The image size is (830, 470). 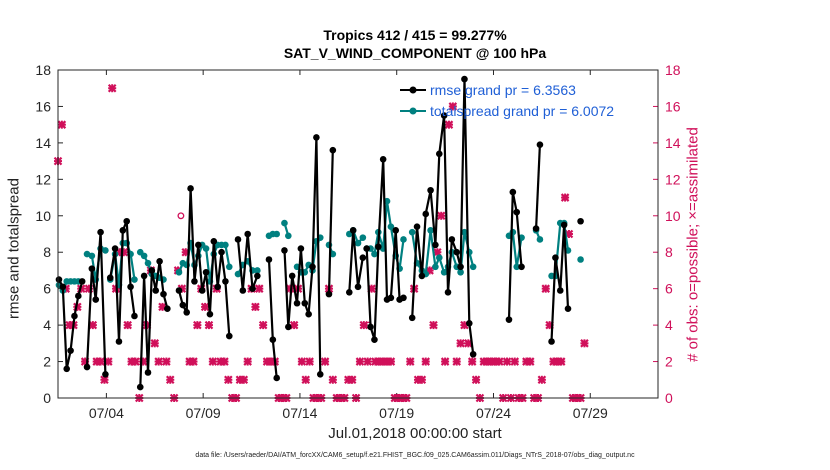 I want to click on chart-title: Tropics 412 / 415 = 99.277%, so click(x=415, y=35).